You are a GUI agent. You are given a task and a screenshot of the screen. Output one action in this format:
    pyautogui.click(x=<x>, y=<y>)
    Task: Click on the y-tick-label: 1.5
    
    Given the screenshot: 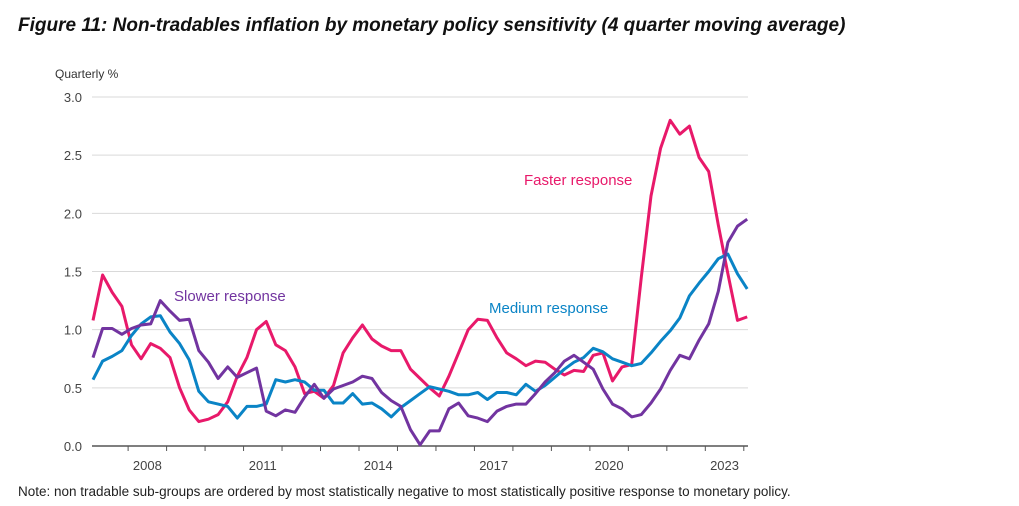 What is the action you would take?
    pyautogui.click(x=73, y=272)
    